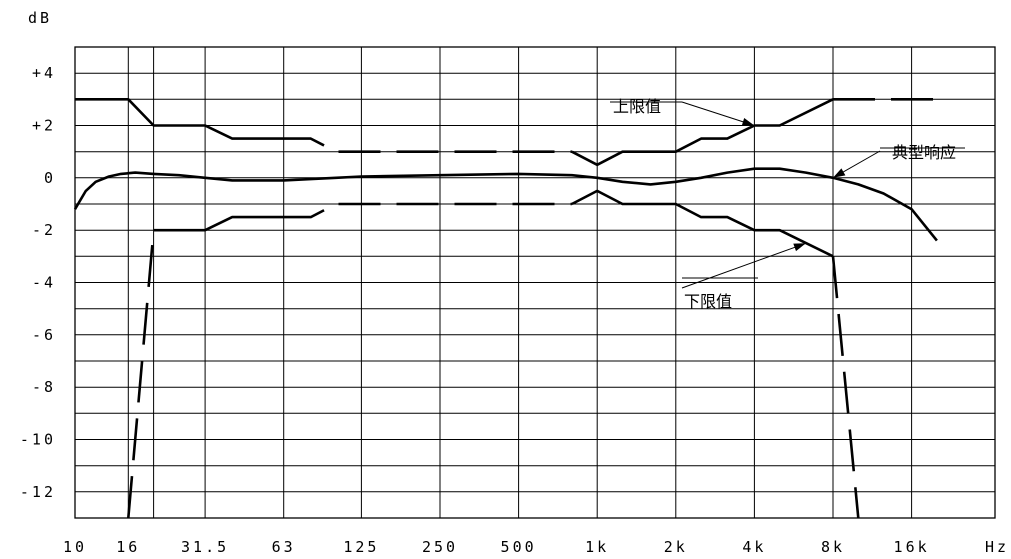 The image size is (1011, 559). What do you see at coordinates (754, 547) in the screenshot?
I see `x-tick-label: 4k` at bounding box center [754, 547].